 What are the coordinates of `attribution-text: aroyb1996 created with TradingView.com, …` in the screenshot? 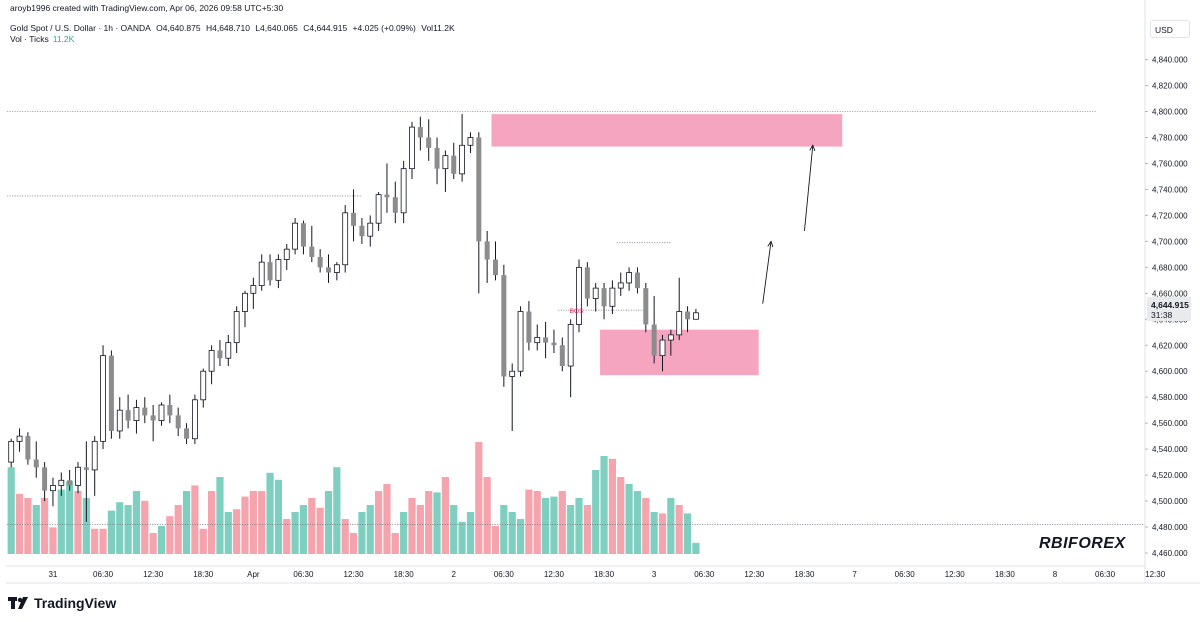 It's located at (147, 8).